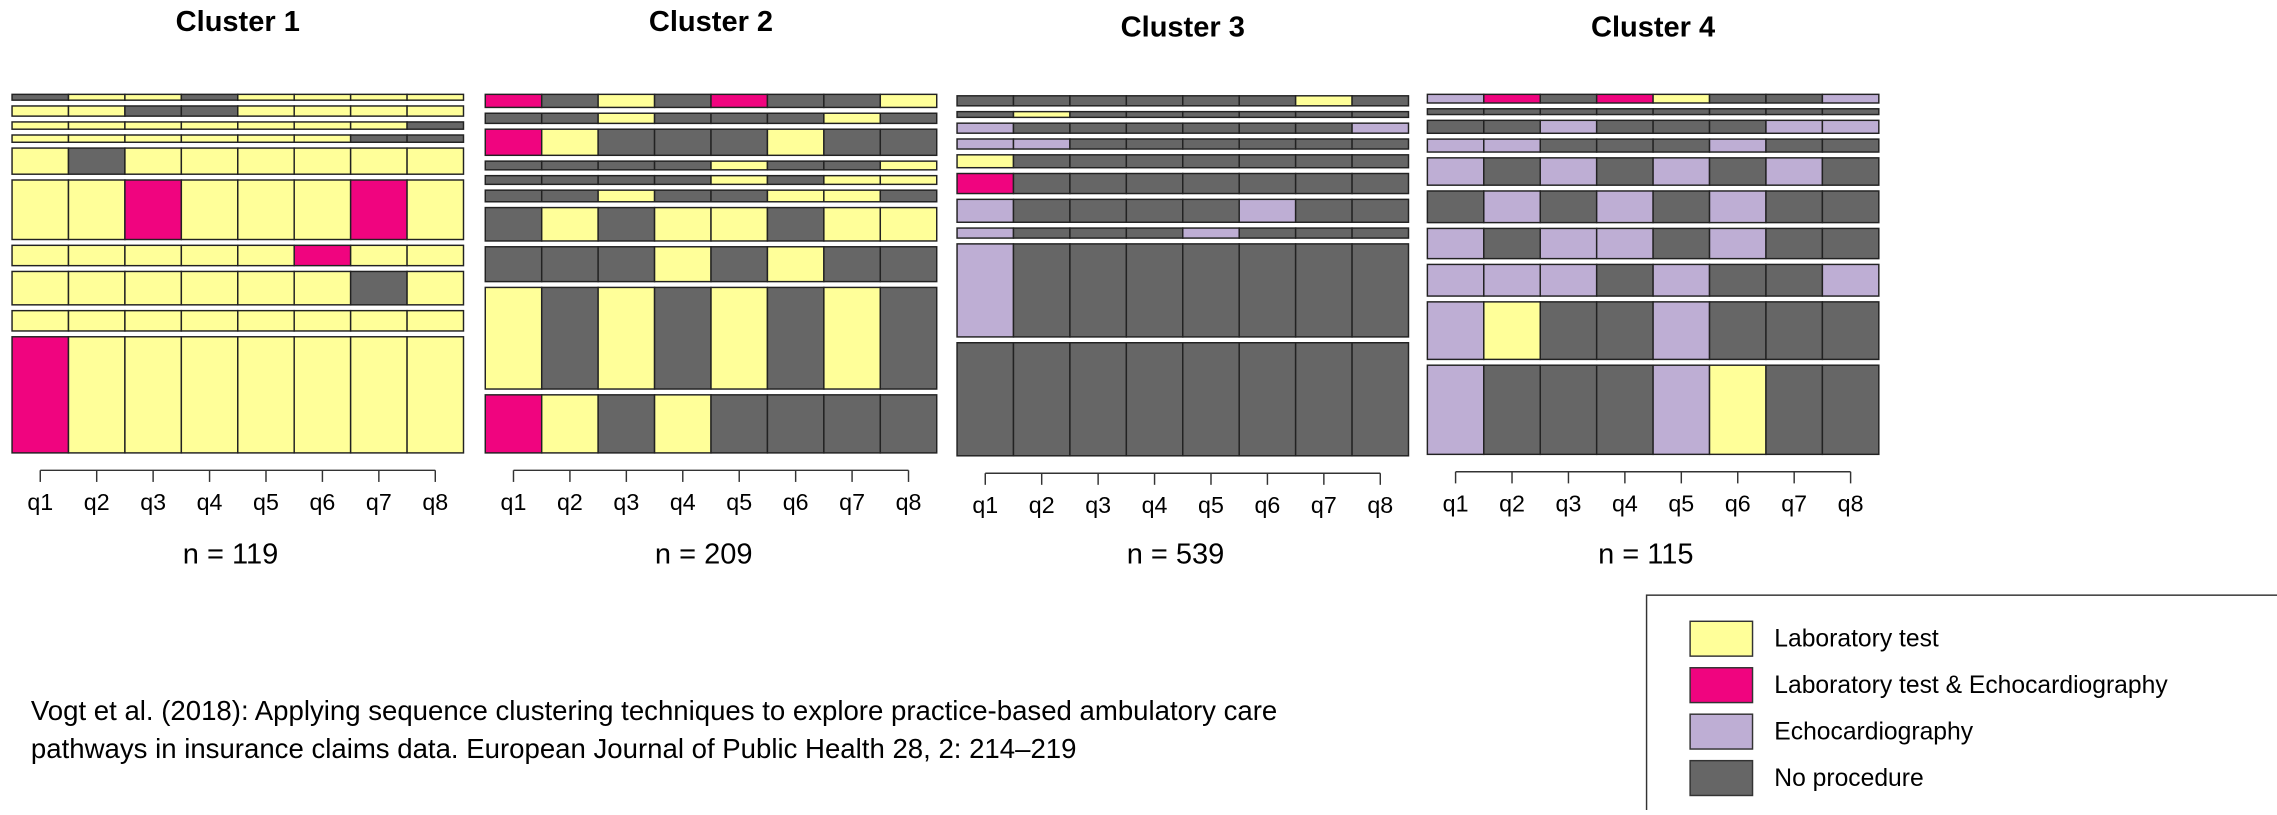 The width and height of the screenshot is (2277, 815). Describe the element at coordinates (40, 502) in the screenshot. I see `x-tick-label: q1` at that location.